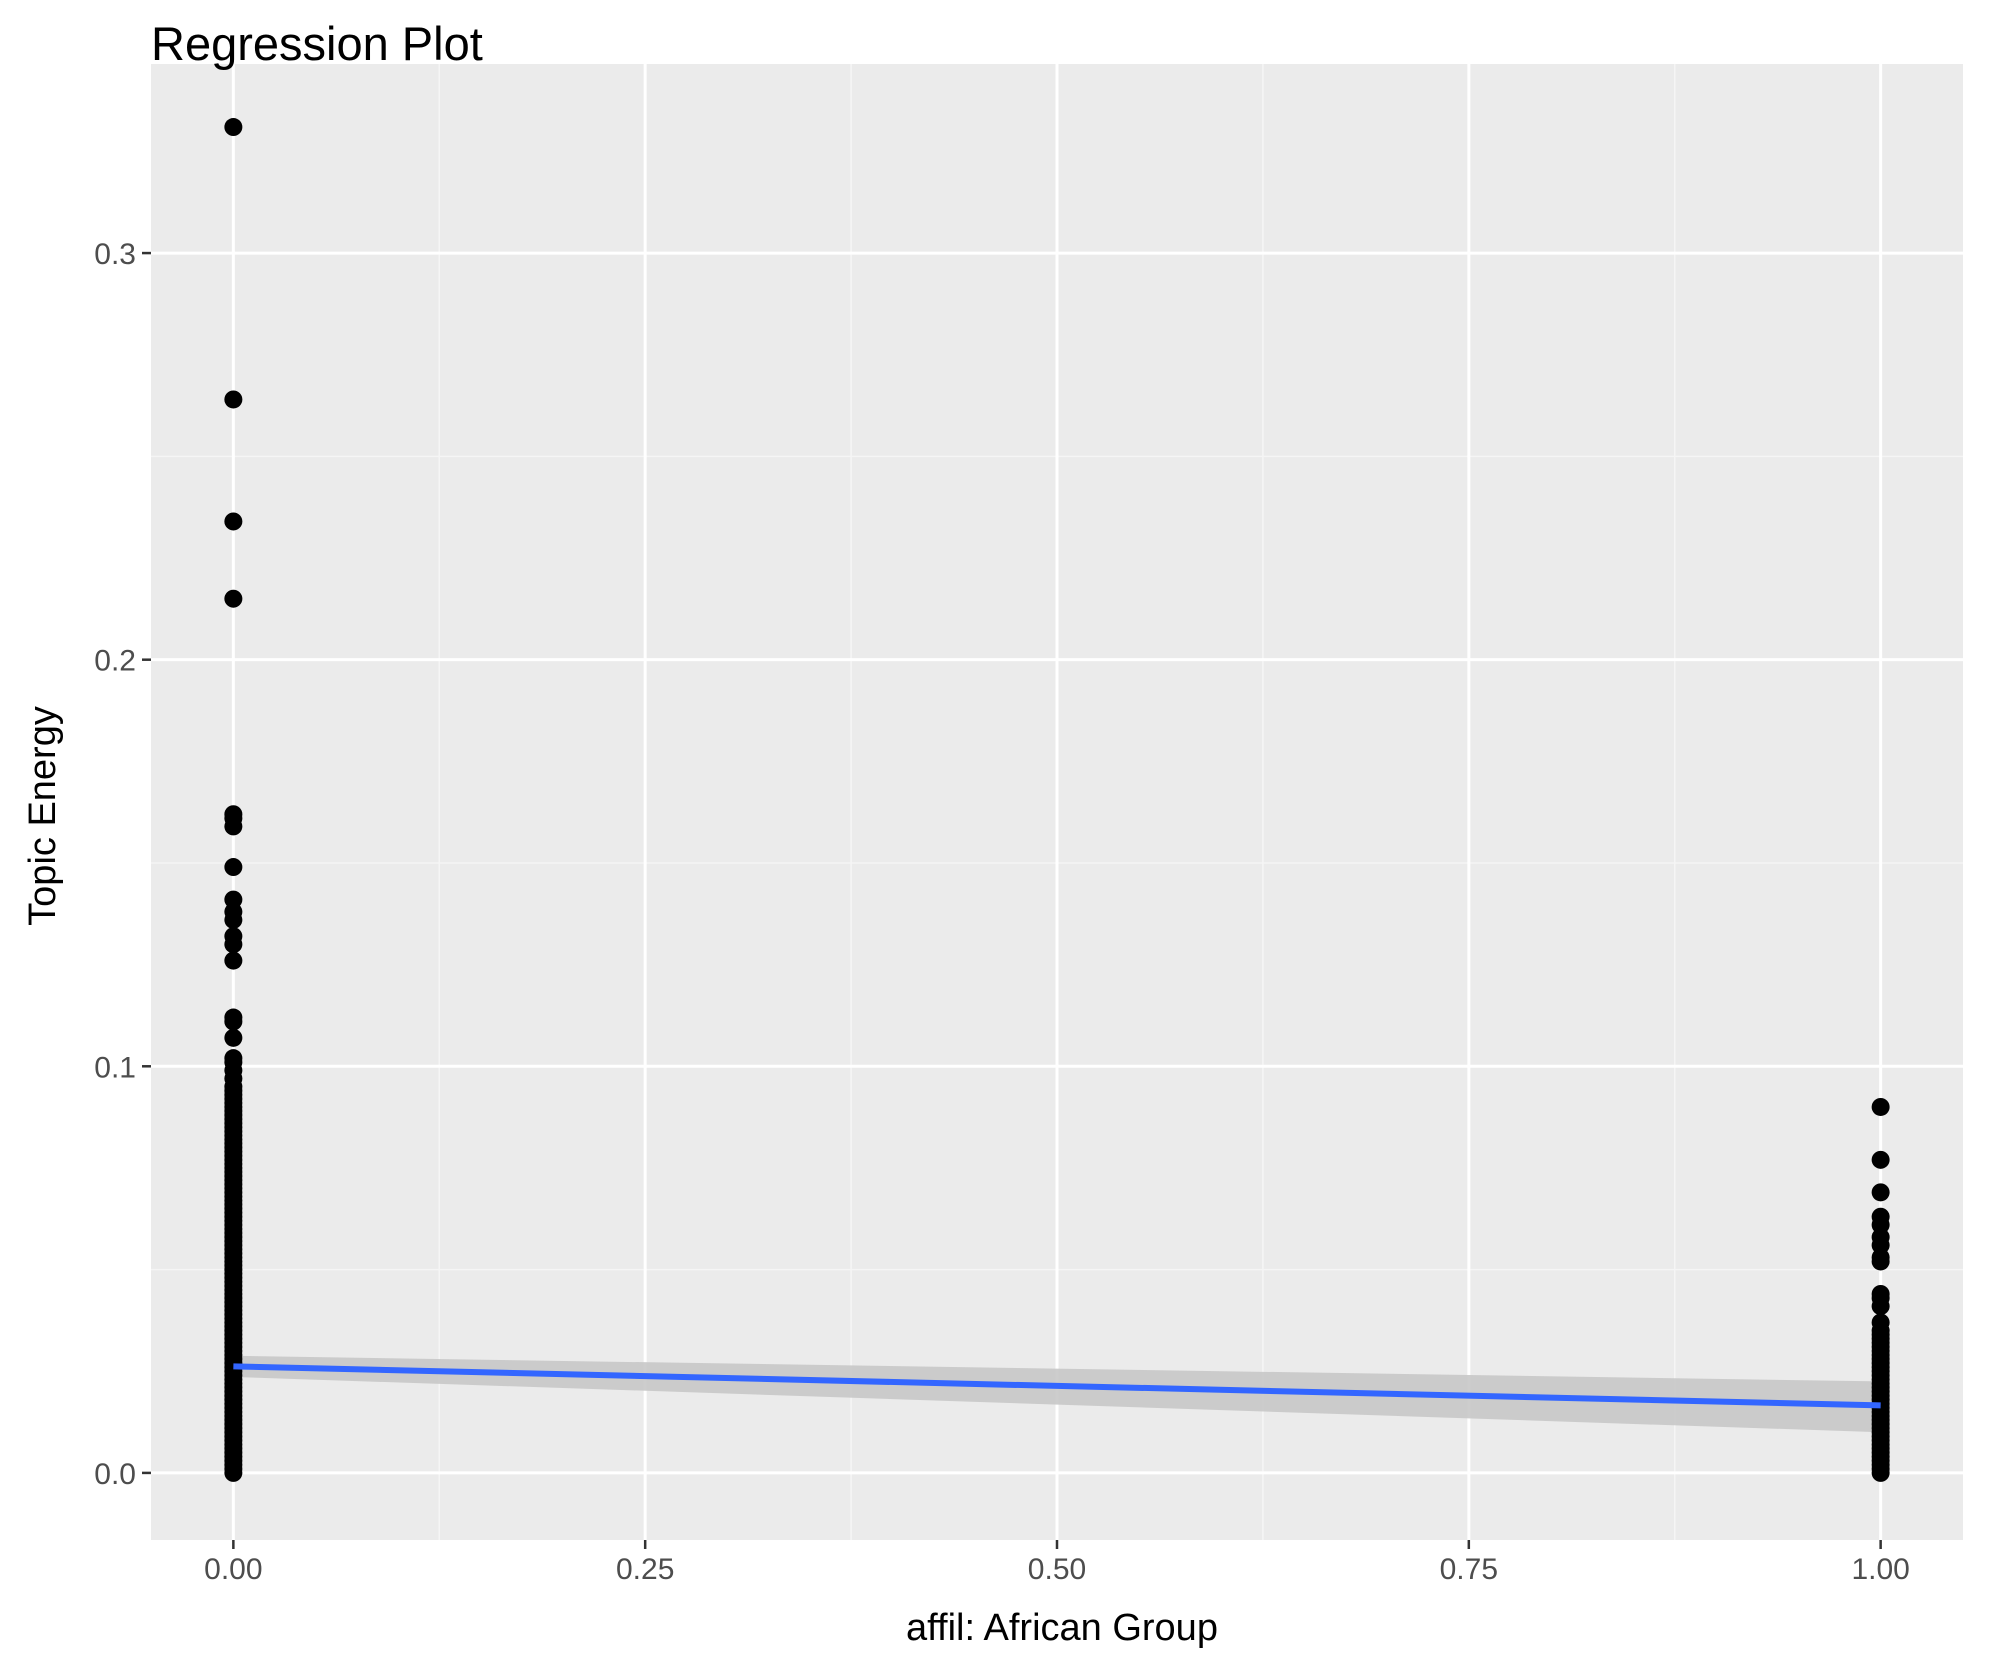 The width and height of the screenshot is (1990, 1665). What do you see at coordinates (317, 43) in the screenshot?
I see `chart-title: Regression Plot` at bounding box center [317, 43].